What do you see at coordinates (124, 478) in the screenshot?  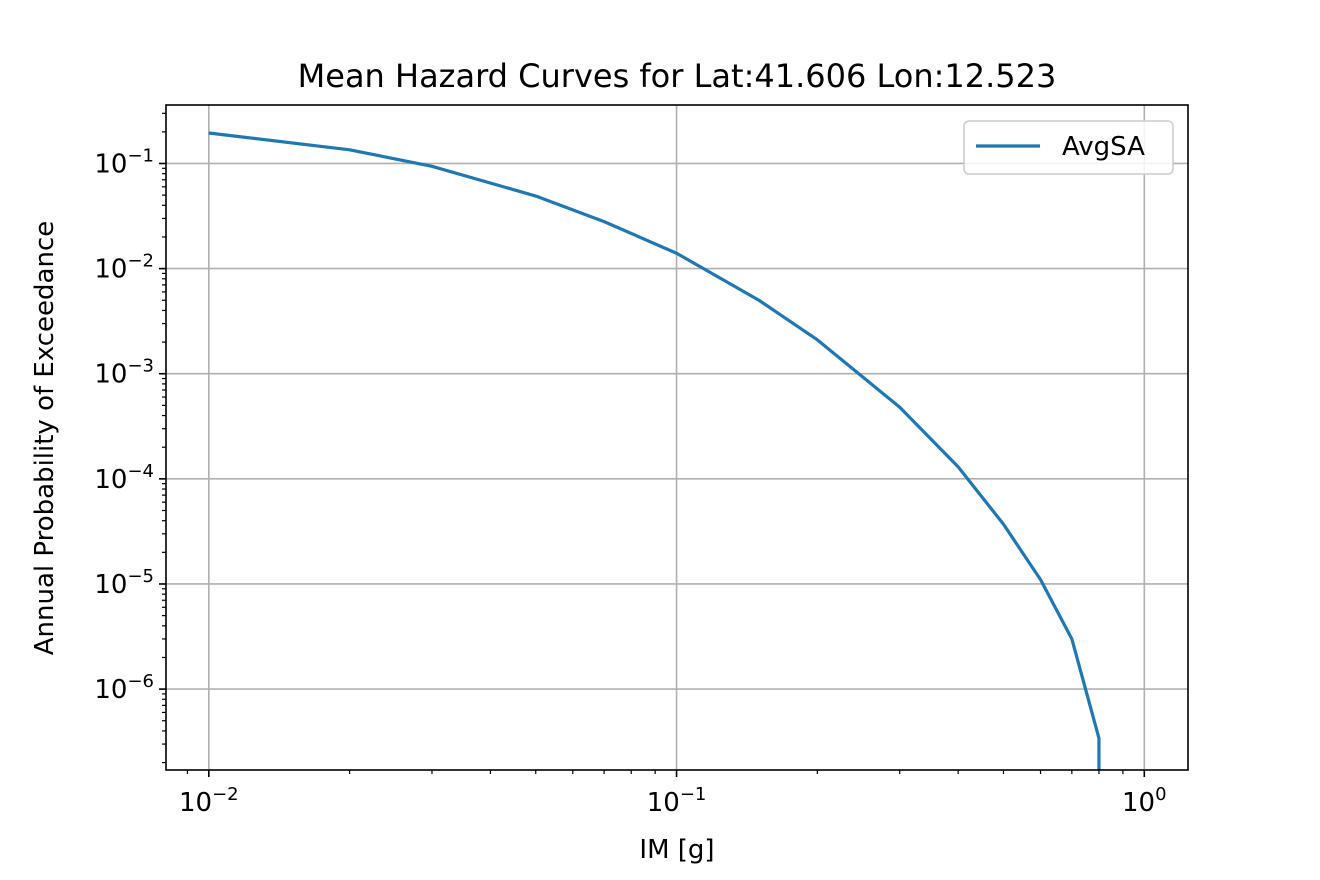 I see `y-tick-label: 10⁻⁴` at bounding box center [124, 478].